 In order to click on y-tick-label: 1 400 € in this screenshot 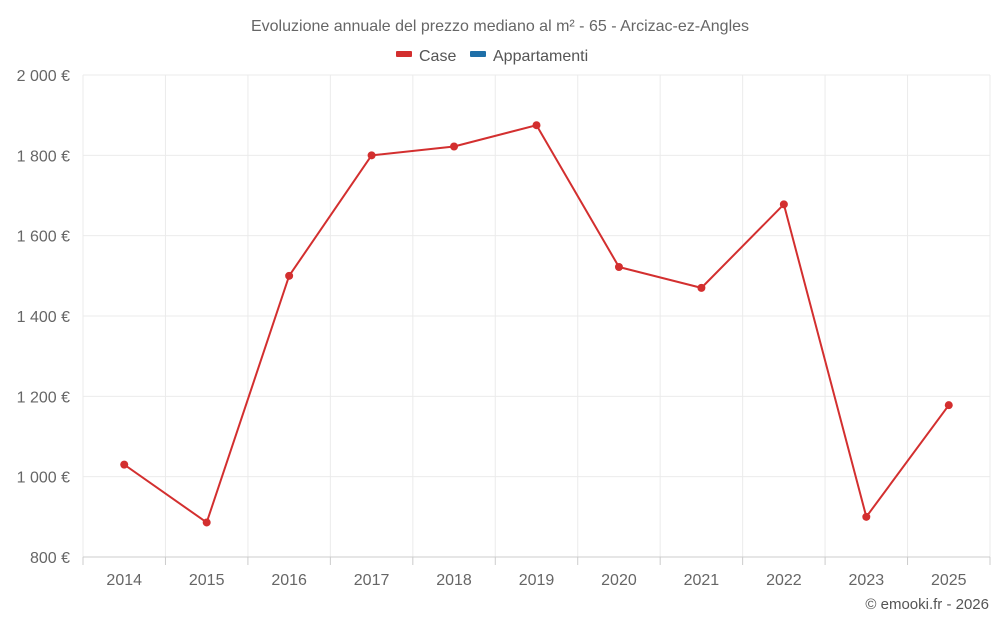, I will do `click(43, 317)`.